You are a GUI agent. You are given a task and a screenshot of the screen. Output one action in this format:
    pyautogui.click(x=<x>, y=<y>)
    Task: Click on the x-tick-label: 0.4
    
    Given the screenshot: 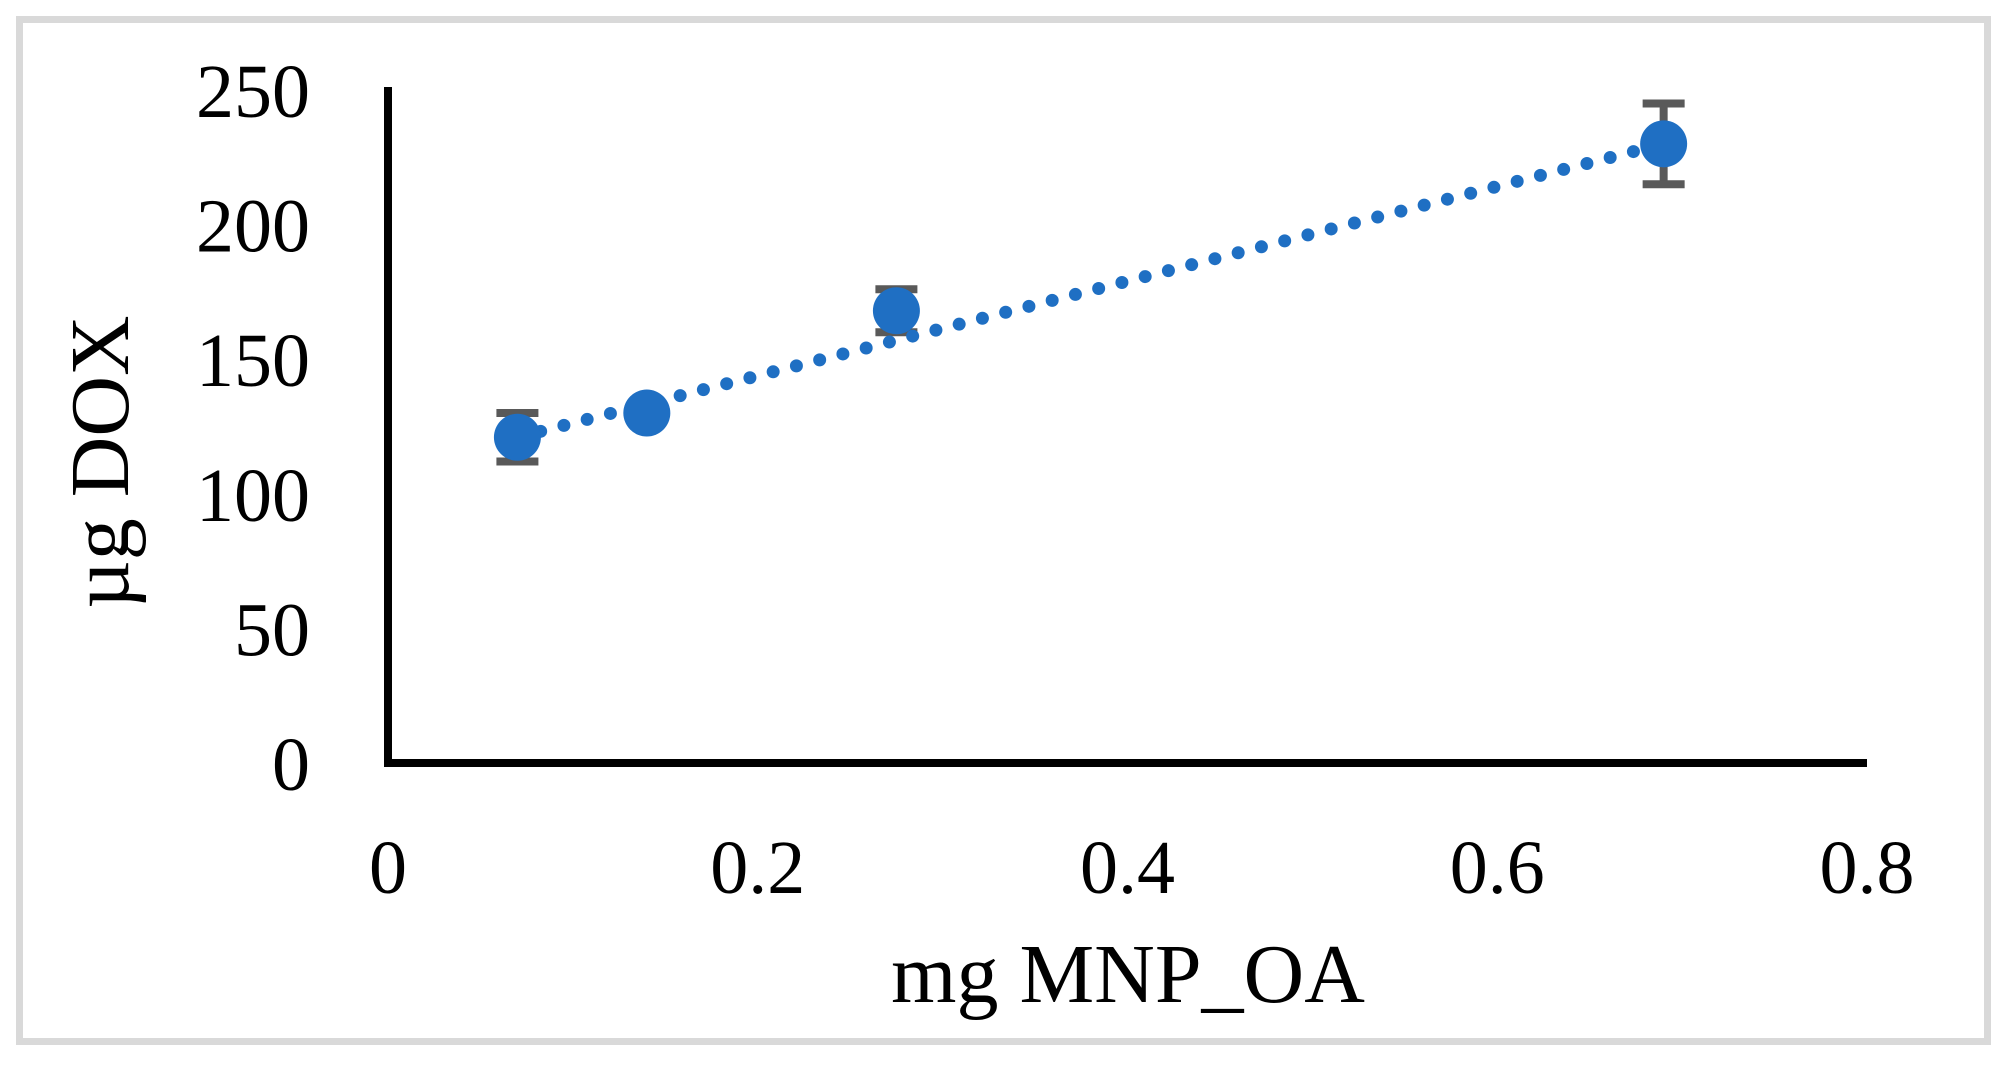 What is the action you would take?
    pyautogui.click(x=1127, y=868)
    